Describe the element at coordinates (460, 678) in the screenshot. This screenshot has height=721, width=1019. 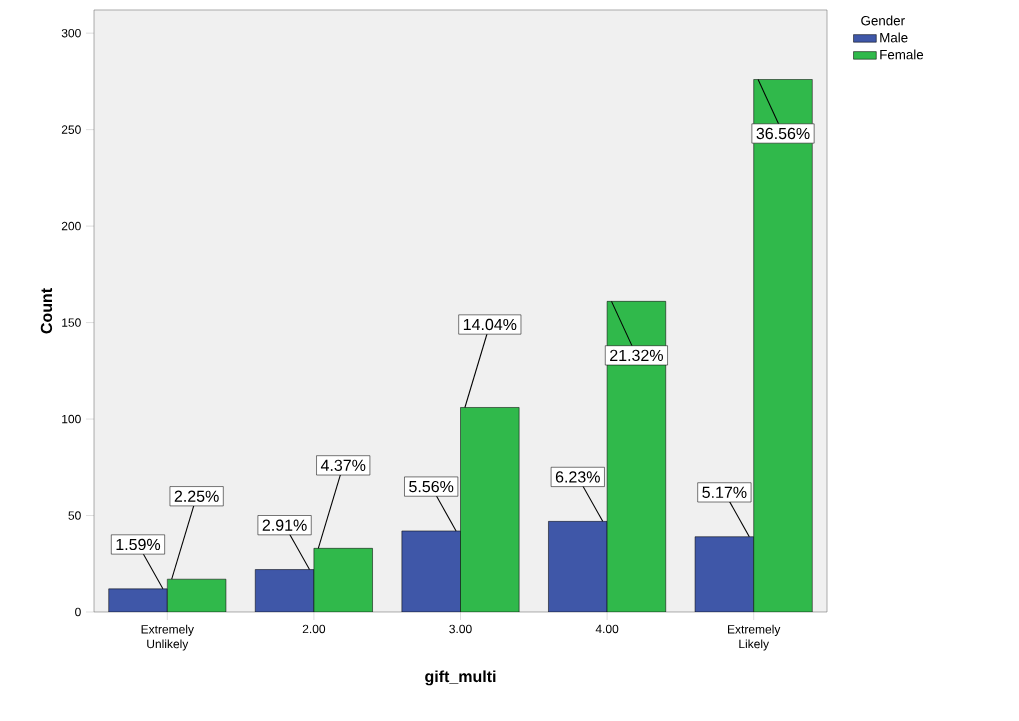
I see `x-axis-title: gift_multi` at that location.